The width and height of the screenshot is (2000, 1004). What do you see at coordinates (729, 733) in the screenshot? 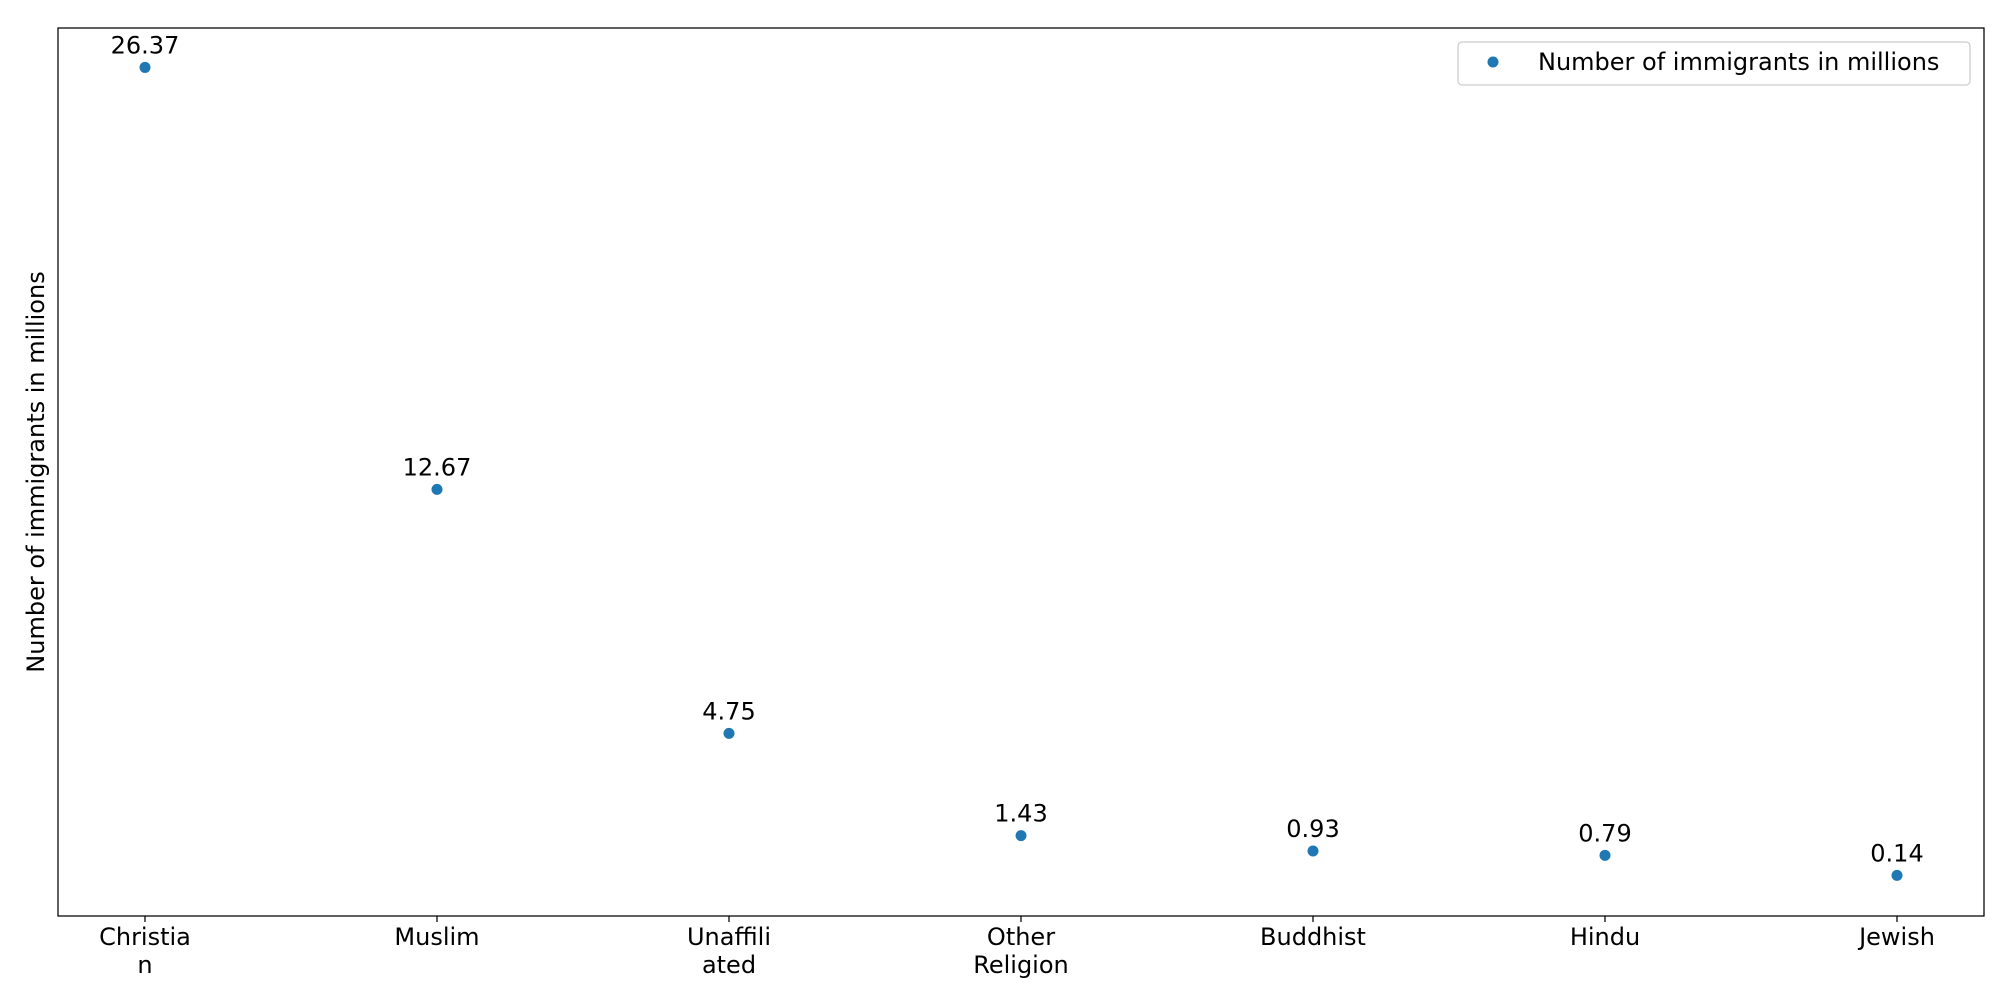
I see `data-point-unaffiliated` at bounding box center [729, 733].